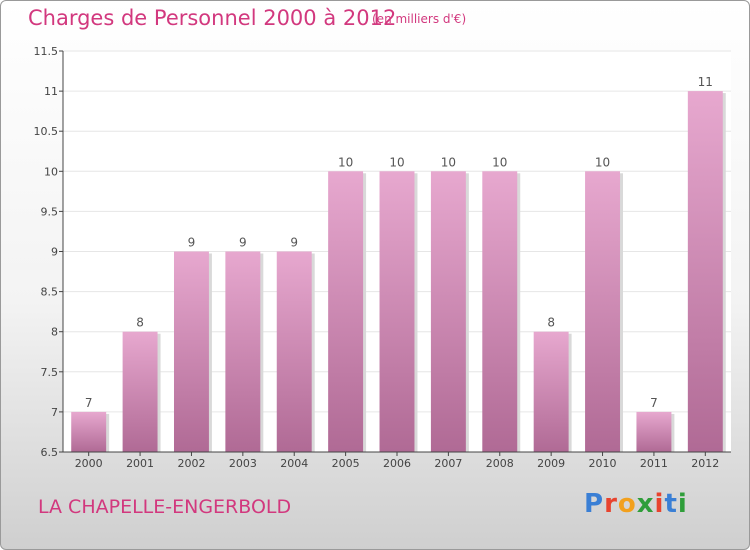  I want to click on x-tick-label: 2008, so click(500, 463).